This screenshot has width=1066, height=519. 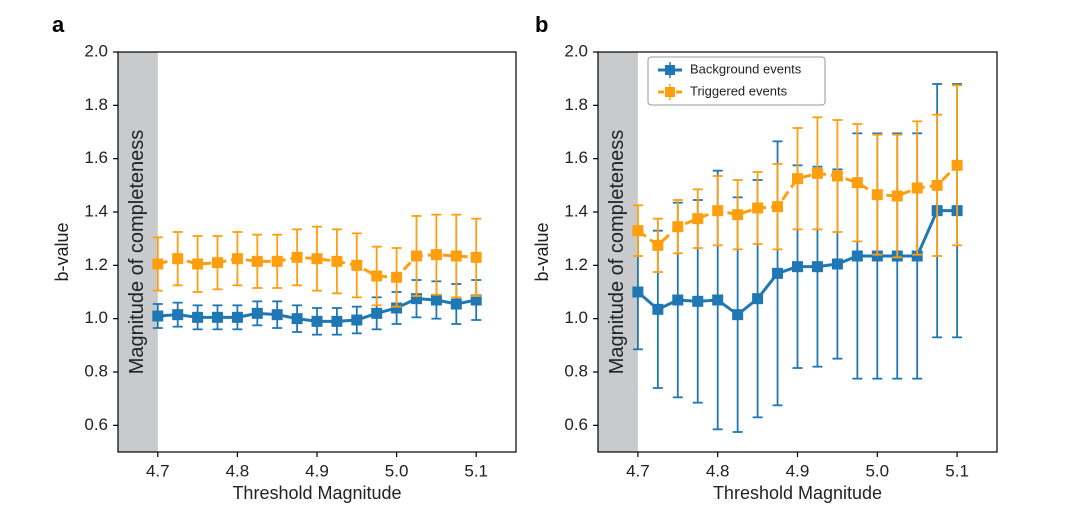 I want to click on legend-label: Background events, so click(x=746, y=68).